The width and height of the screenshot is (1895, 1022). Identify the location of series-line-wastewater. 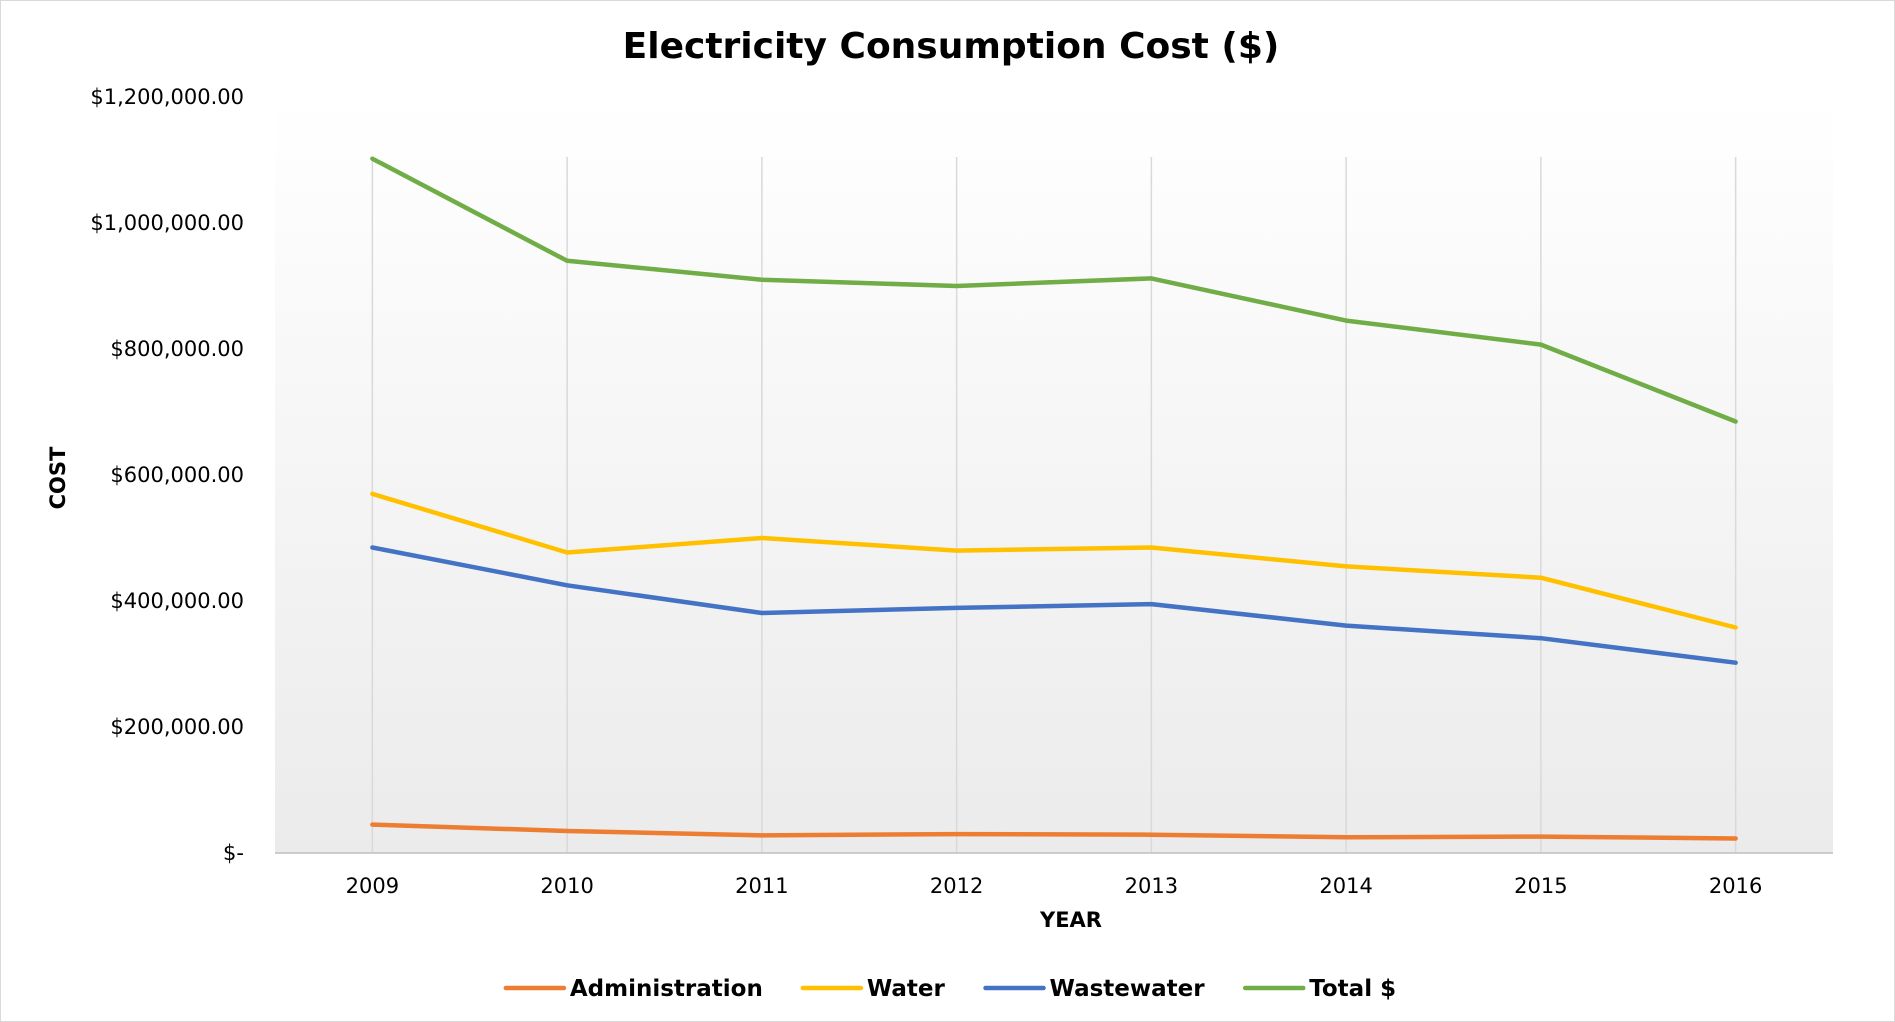
(1054, 605).